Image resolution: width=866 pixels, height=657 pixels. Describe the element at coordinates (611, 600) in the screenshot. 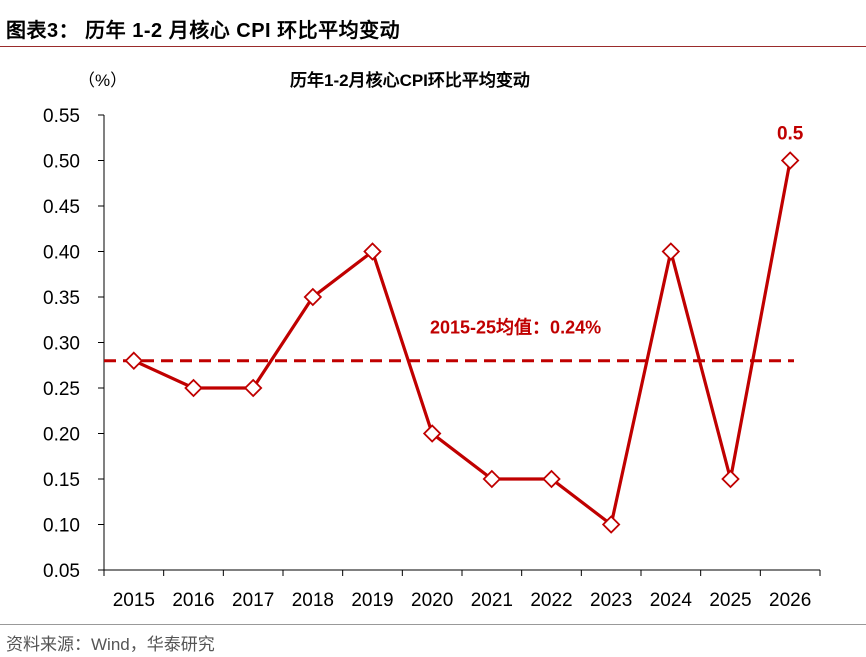

I see `x-tick-label: 2023` at that location.